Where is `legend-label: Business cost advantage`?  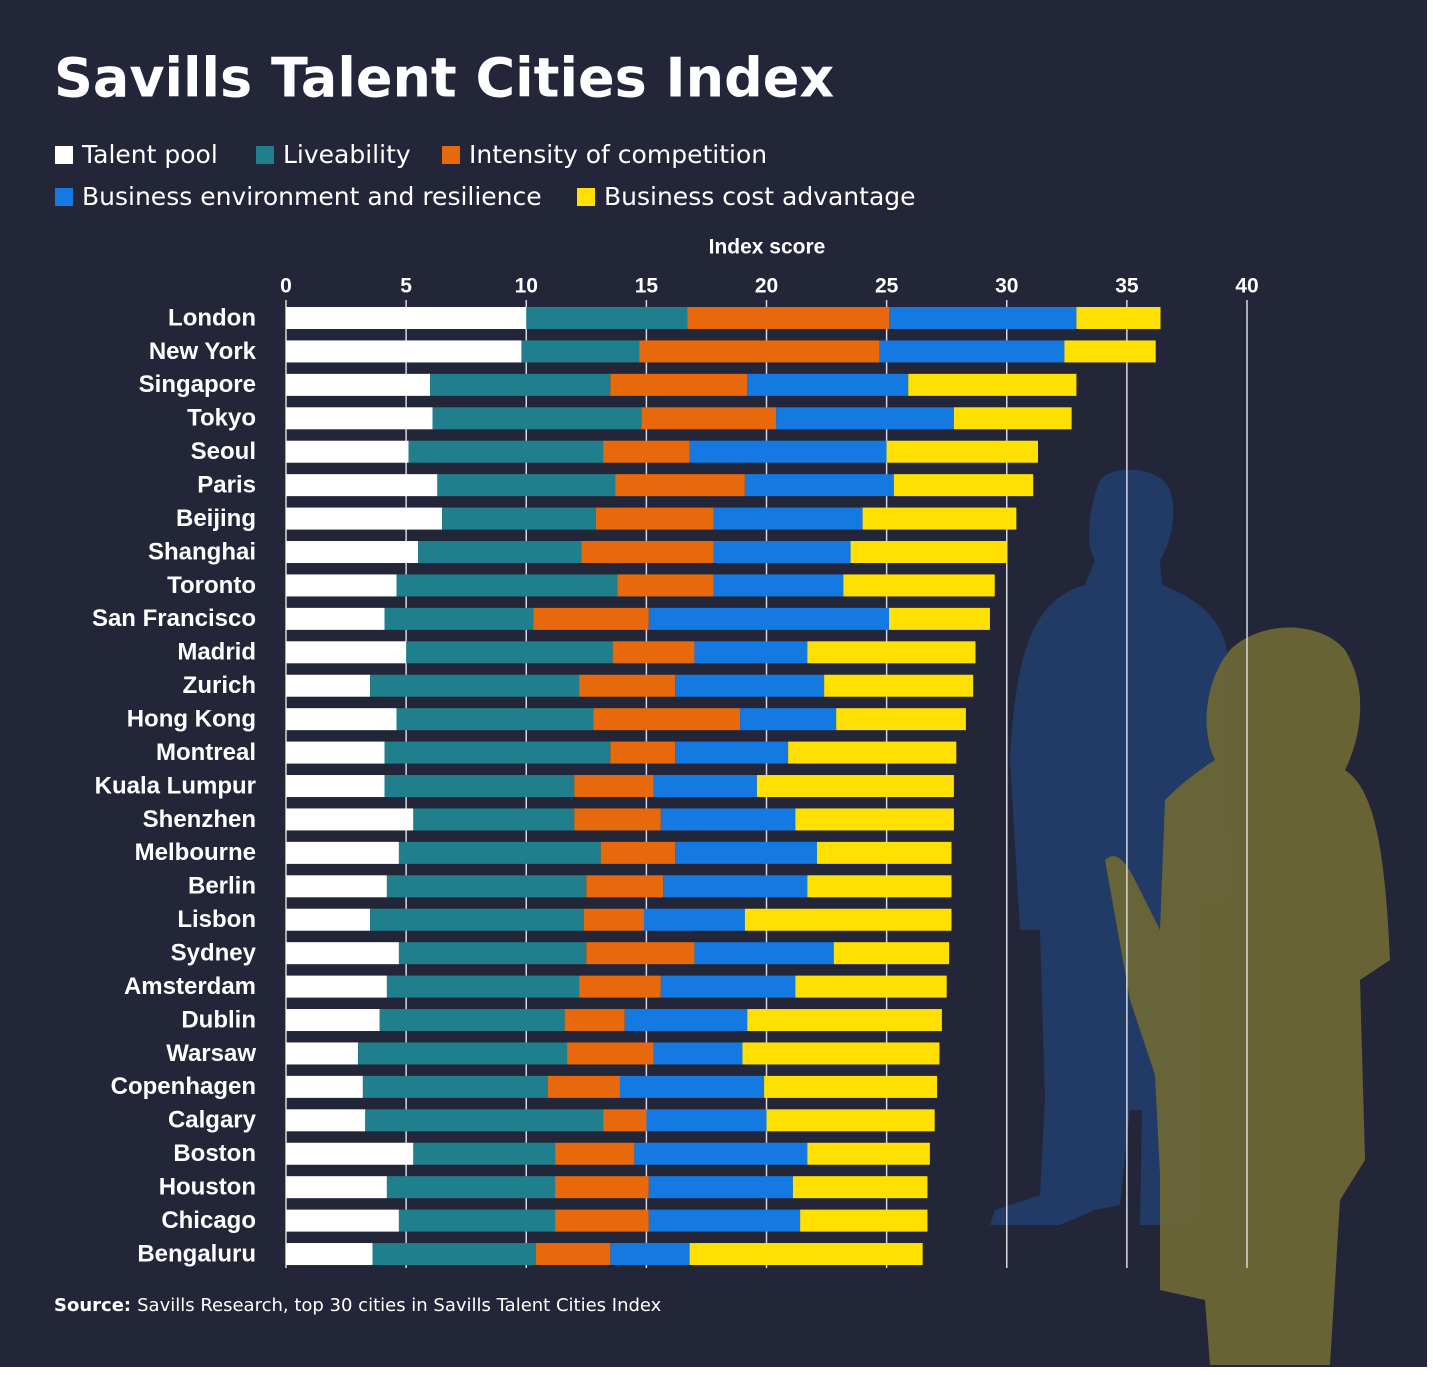
legend-label: Business cost advantage is located at coordinates (760, 196).